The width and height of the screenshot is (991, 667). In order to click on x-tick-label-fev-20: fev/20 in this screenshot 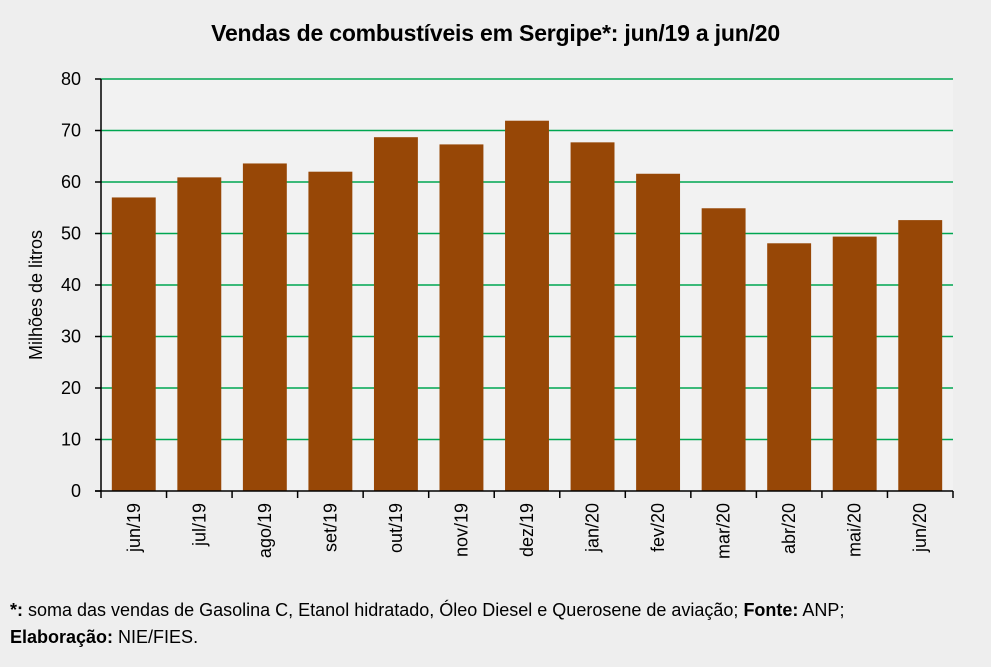, I will do `click(658, 527)`.